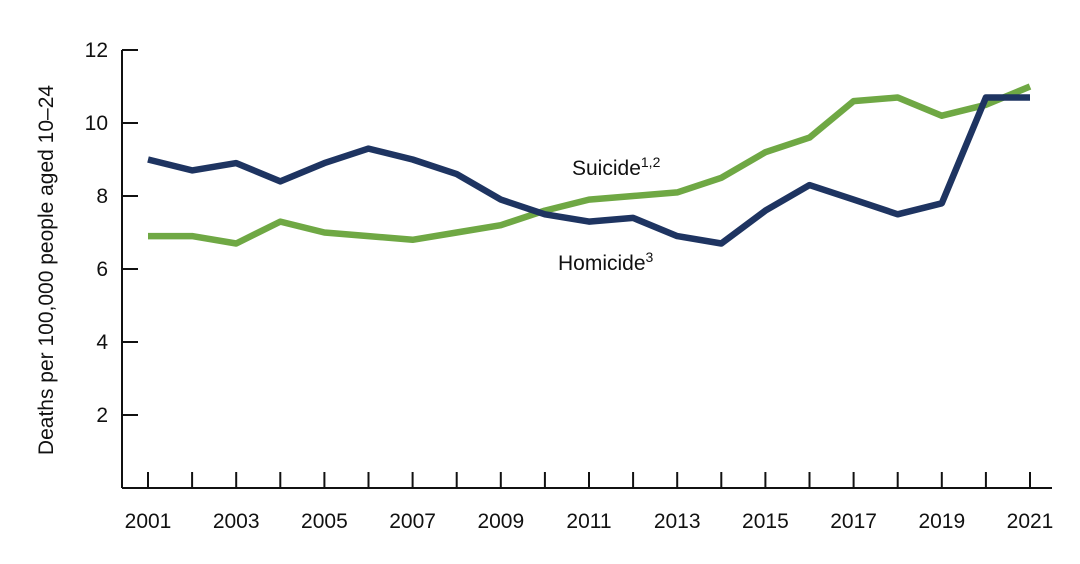  Describe the element at coordinates (1030, 521) in the screenshot. I see `x-tick-label: 2021` at that location.